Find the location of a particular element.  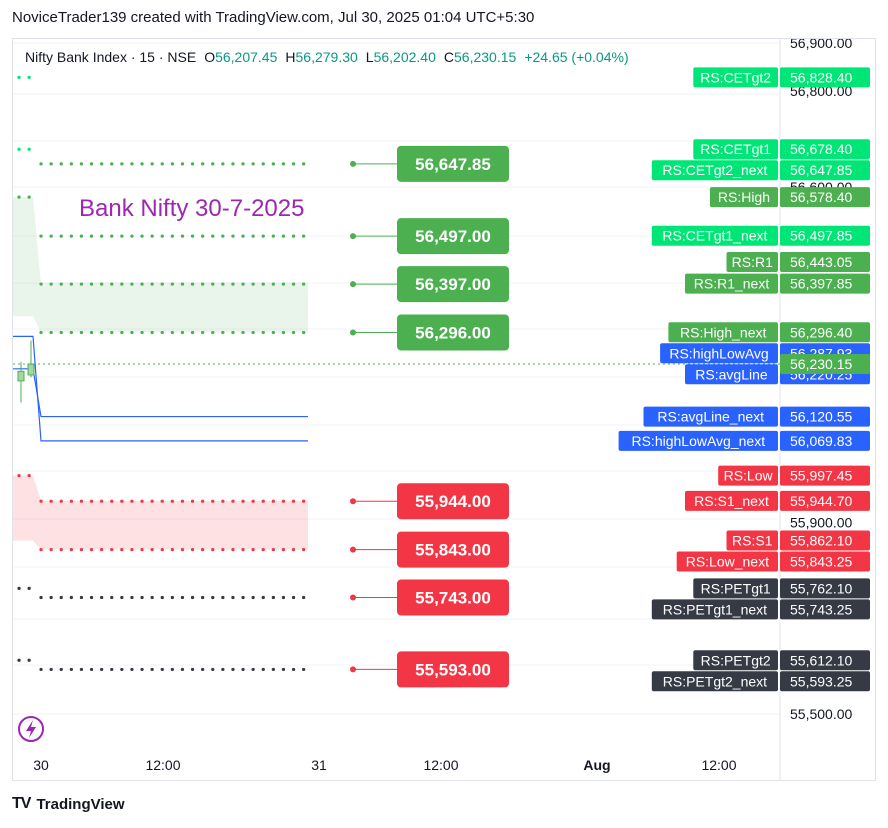

series-name-15: RS:Low_next is located at coordinates (727, 561).